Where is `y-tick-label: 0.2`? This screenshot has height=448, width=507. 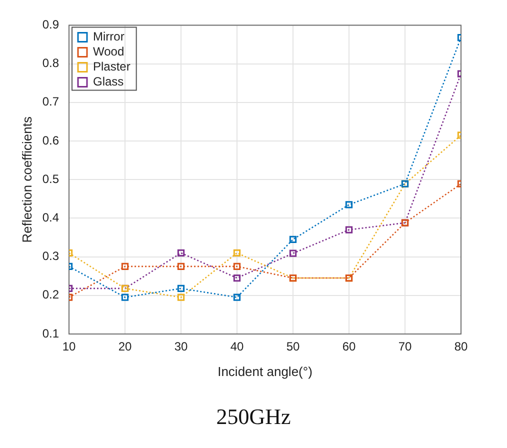 y-tick-label: 0.2 is located at coordinates (51, 295).